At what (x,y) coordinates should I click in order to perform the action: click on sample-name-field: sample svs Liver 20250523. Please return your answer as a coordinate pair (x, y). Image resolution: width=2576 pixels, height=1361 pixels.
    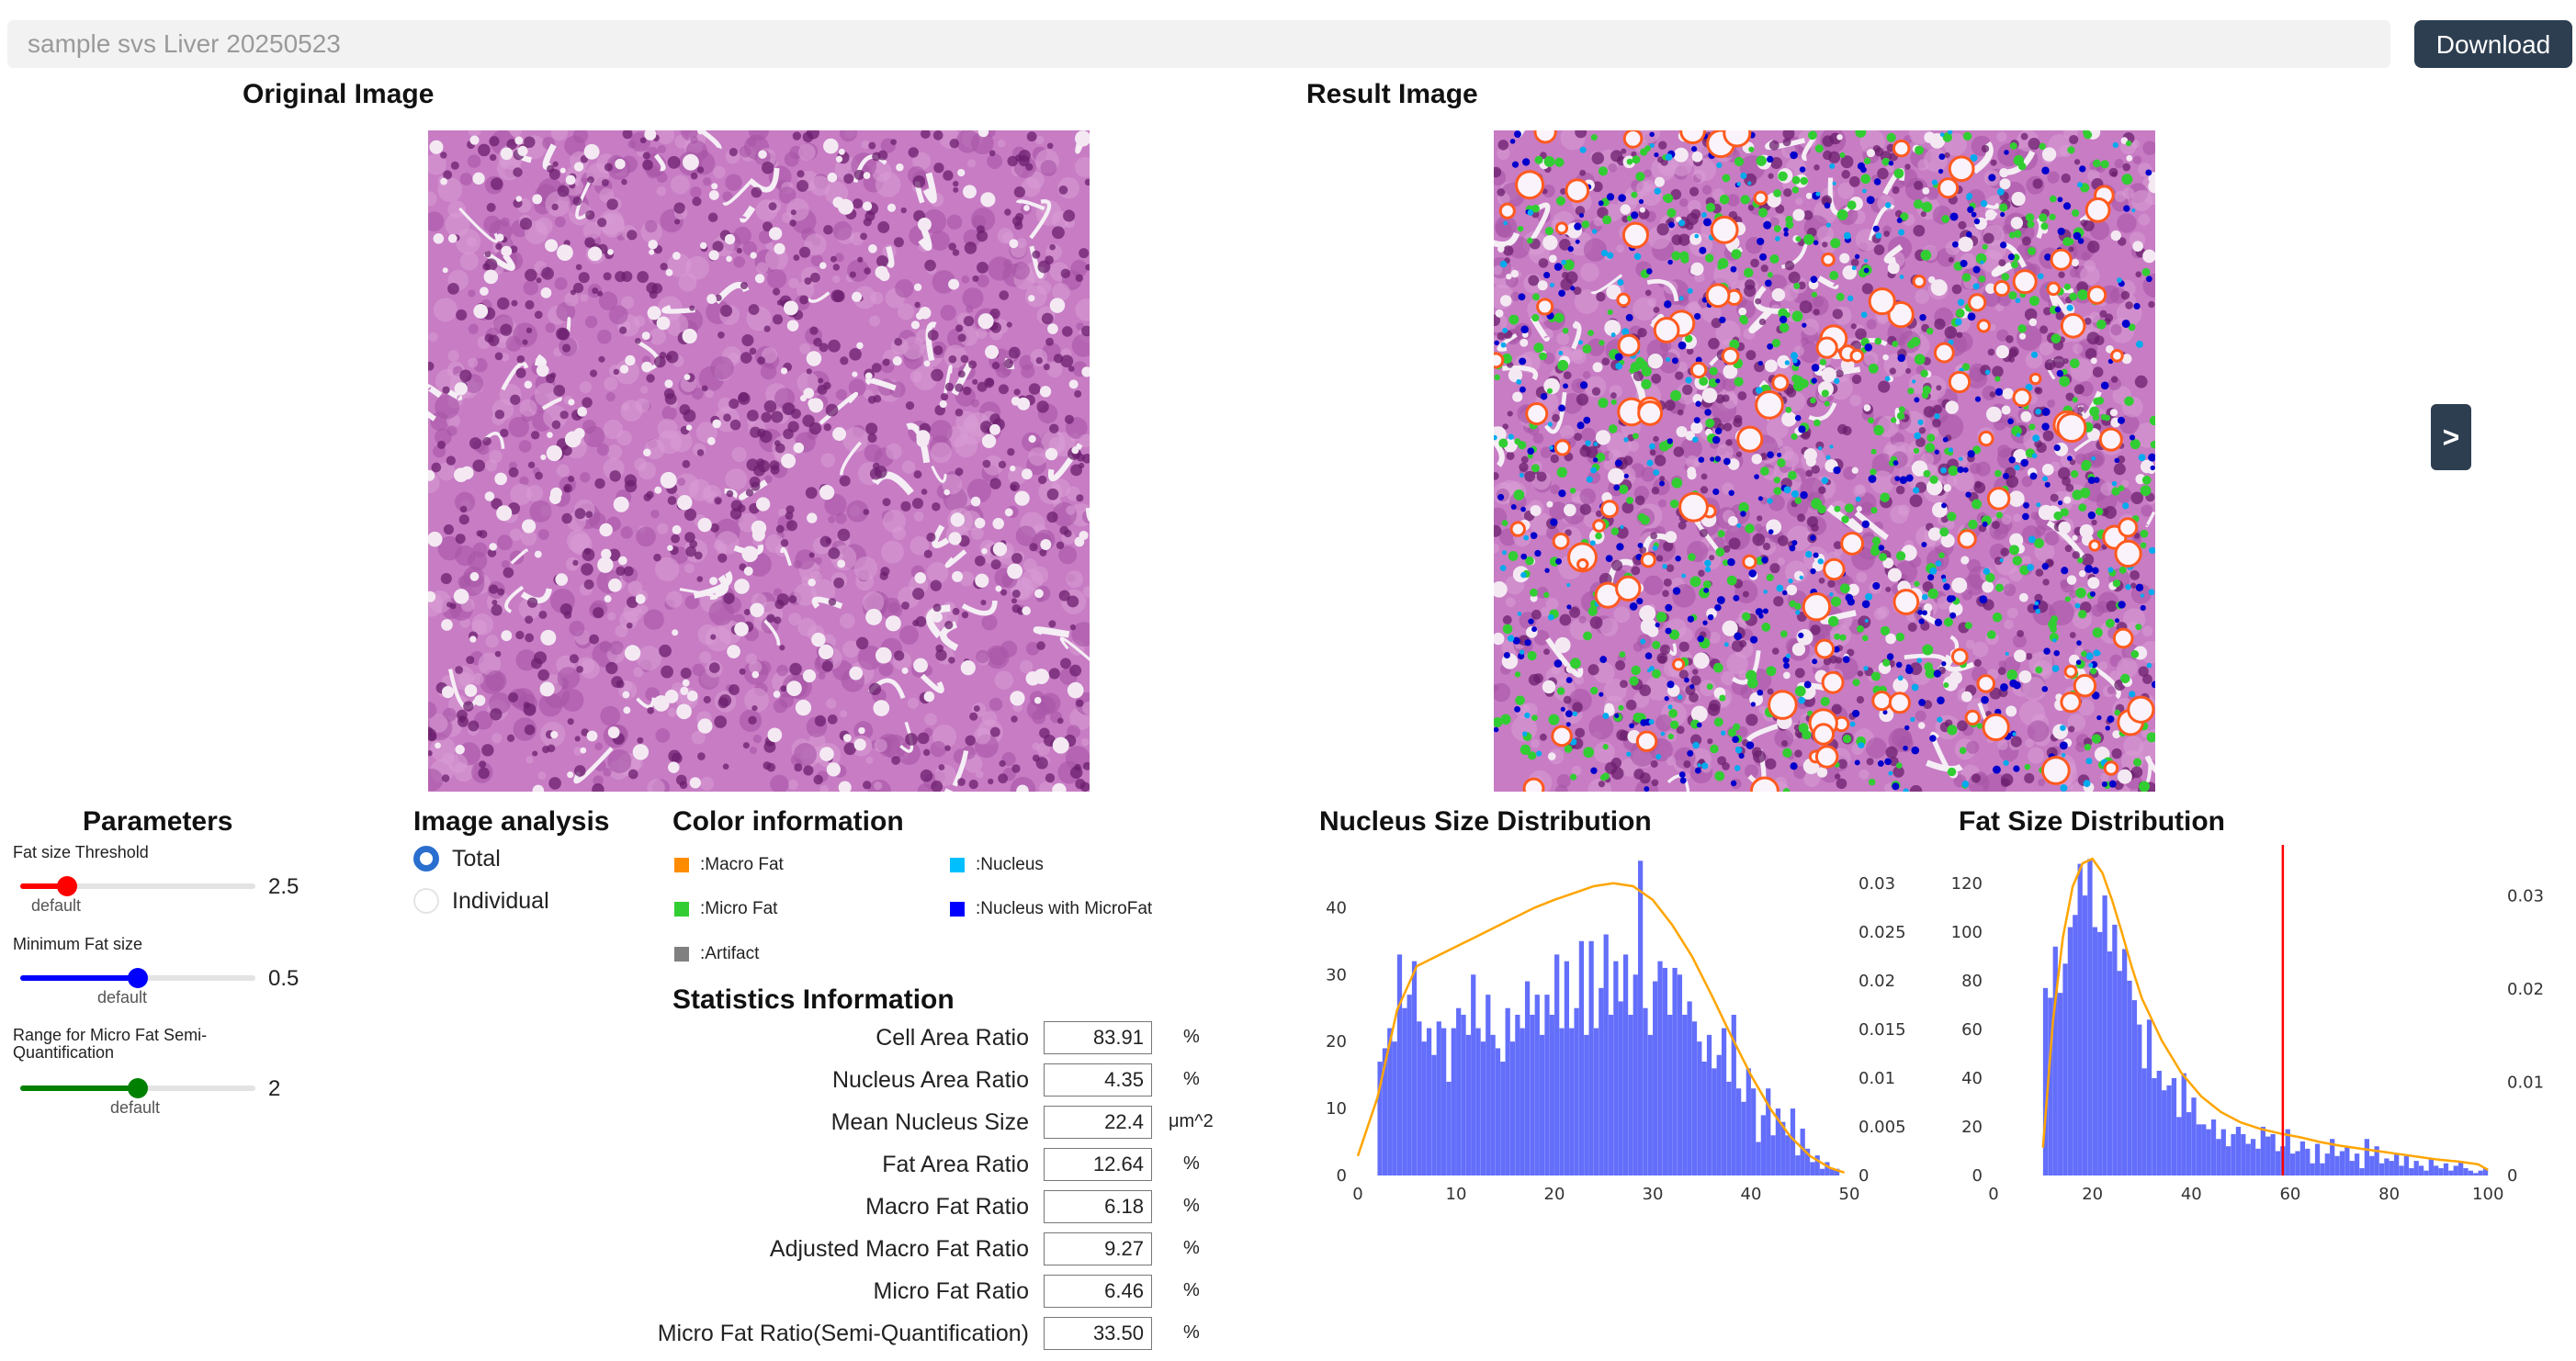
    Looking at the image, I should click on (1198, 44).